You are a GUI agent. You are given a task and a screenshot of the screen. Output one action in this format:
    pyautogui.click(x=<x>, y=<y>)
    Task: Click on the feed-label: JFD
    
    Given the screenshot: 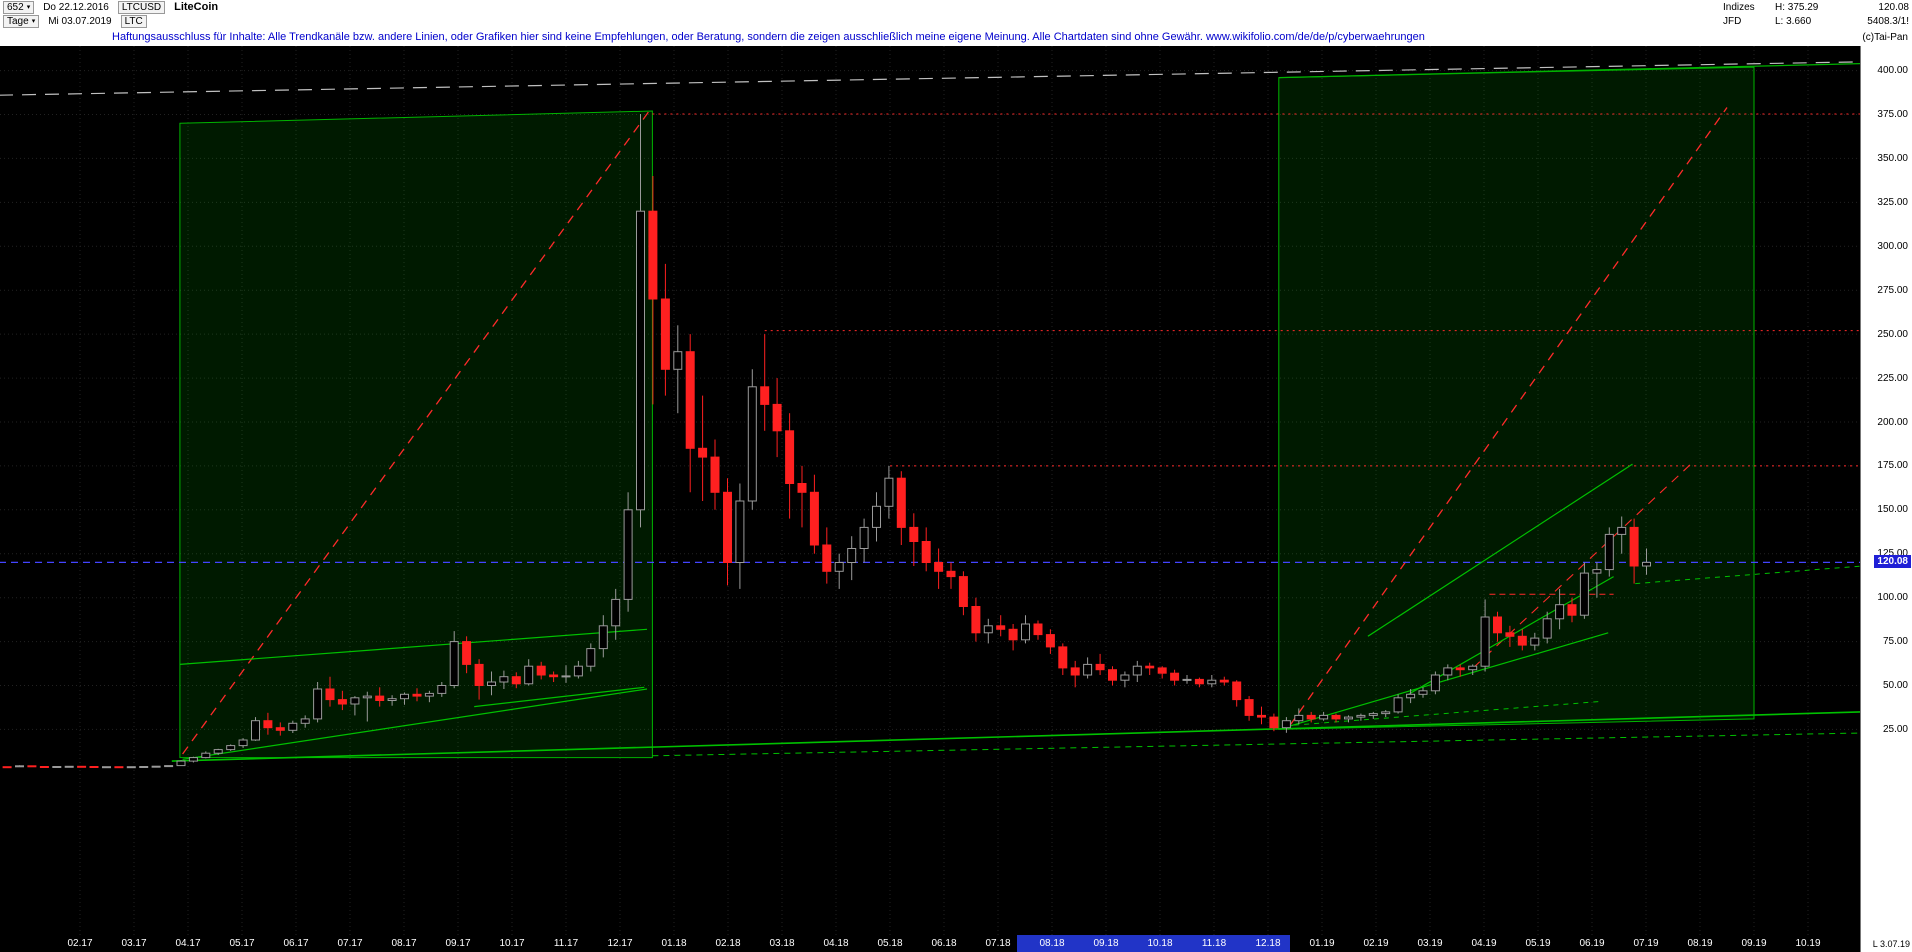 What is the action you would take?
    pyautogui.click(x=1732, y=21)
    